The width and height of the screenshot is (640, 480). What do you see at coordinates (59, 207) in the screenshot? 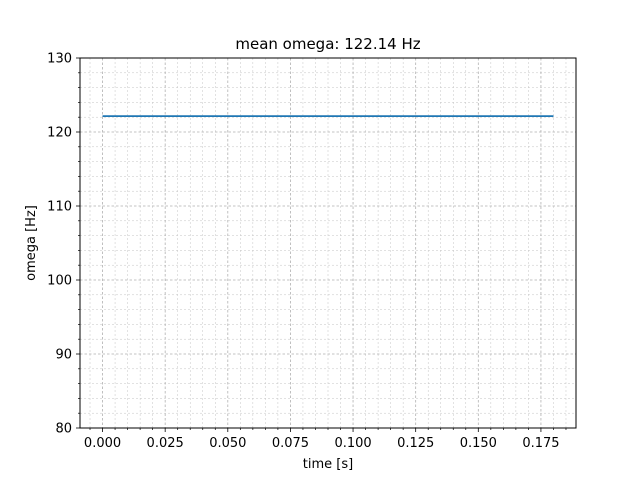
I see `y-tick-label: 110` at bounding box center [59, 207].